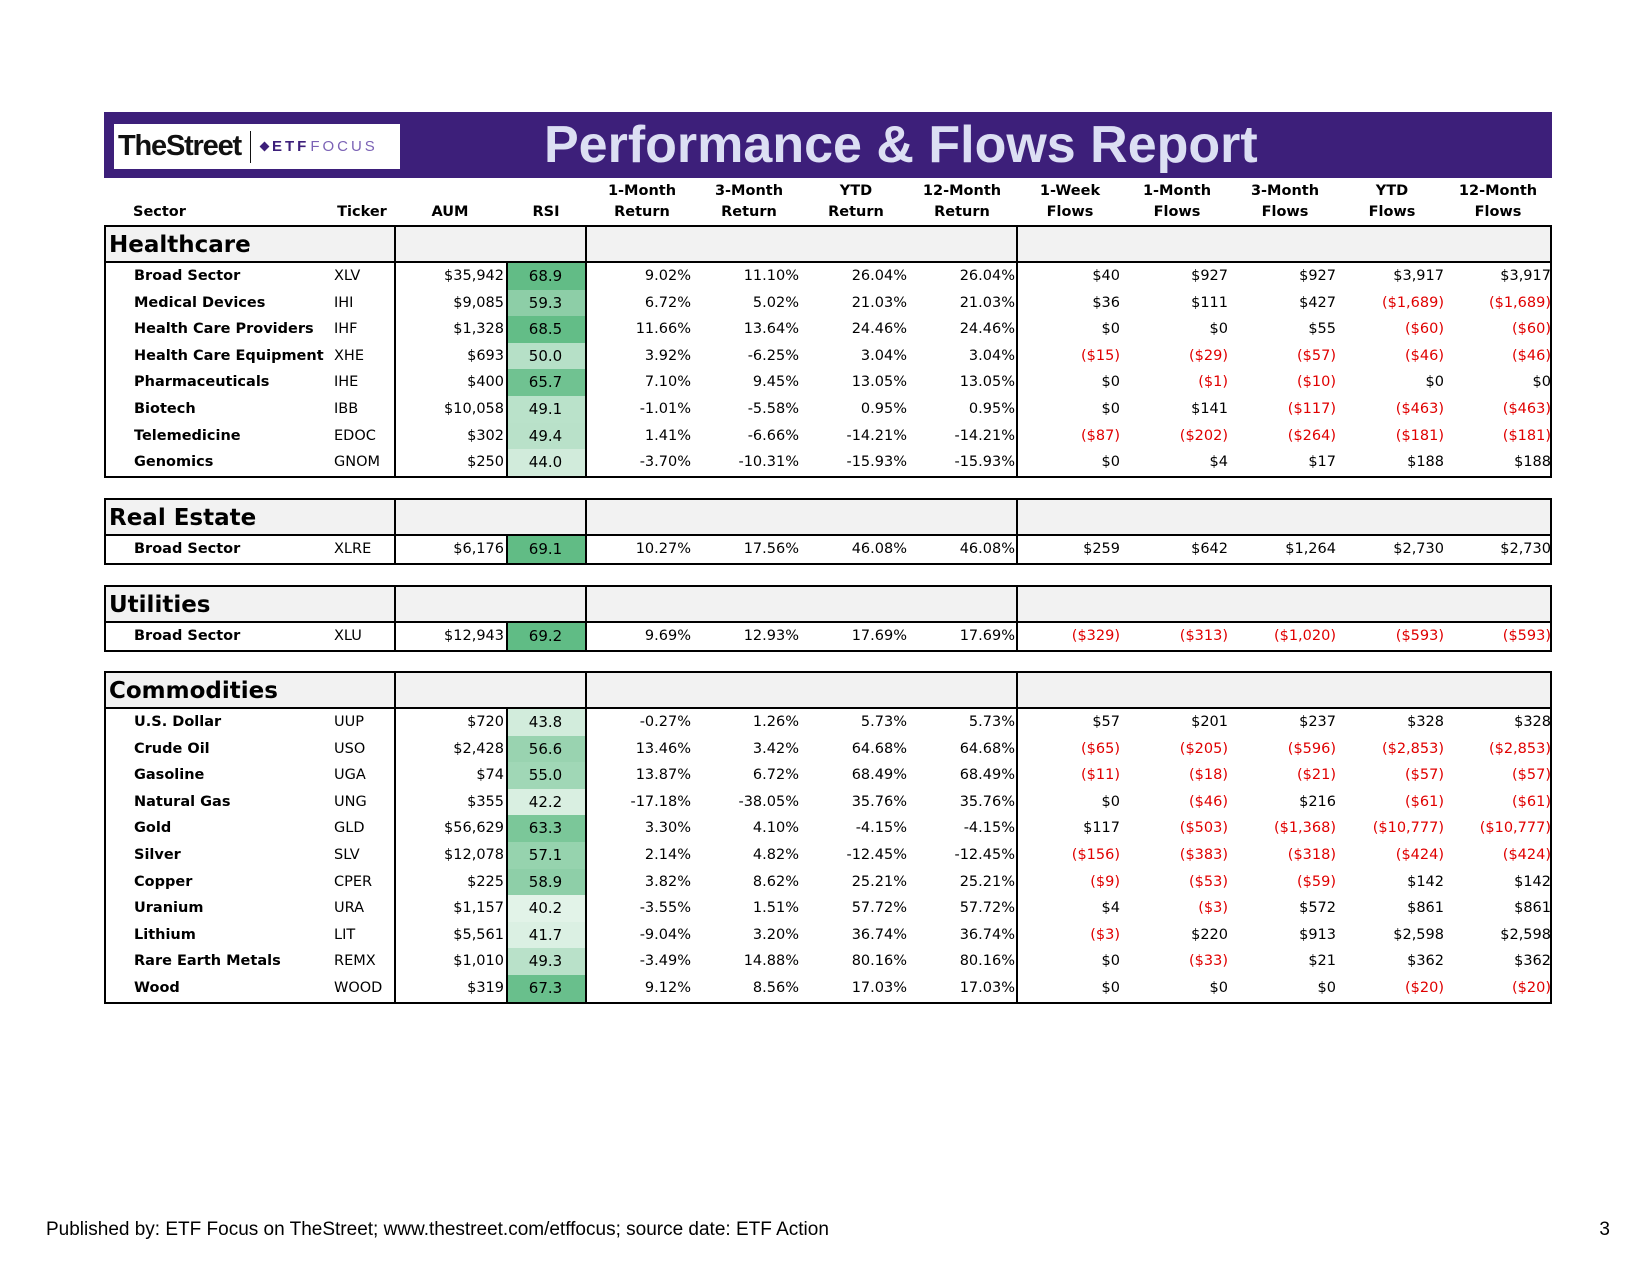 The height and width of the screenshot is (1275, 1650). I want to click on ticker-cell: UGA, so click(350, 775).